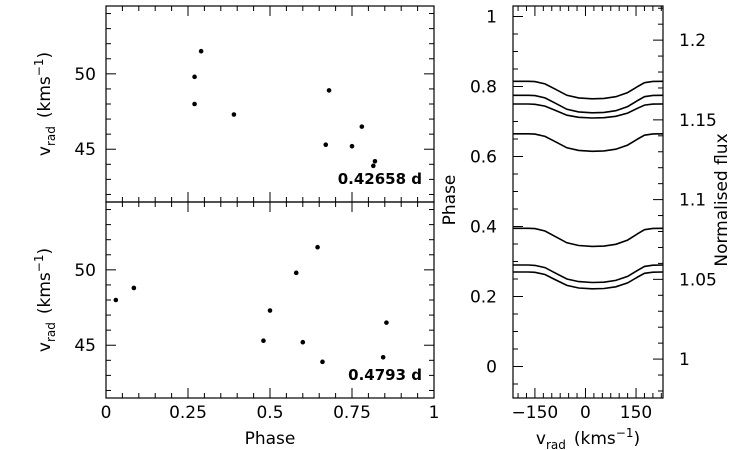 This screenshot has height=450, width=737. What do you see at coordinates (722, 199) in the screenshot?
I see `right-right-y-axis-title: Normalised flux` at bounding box center [722, 199].